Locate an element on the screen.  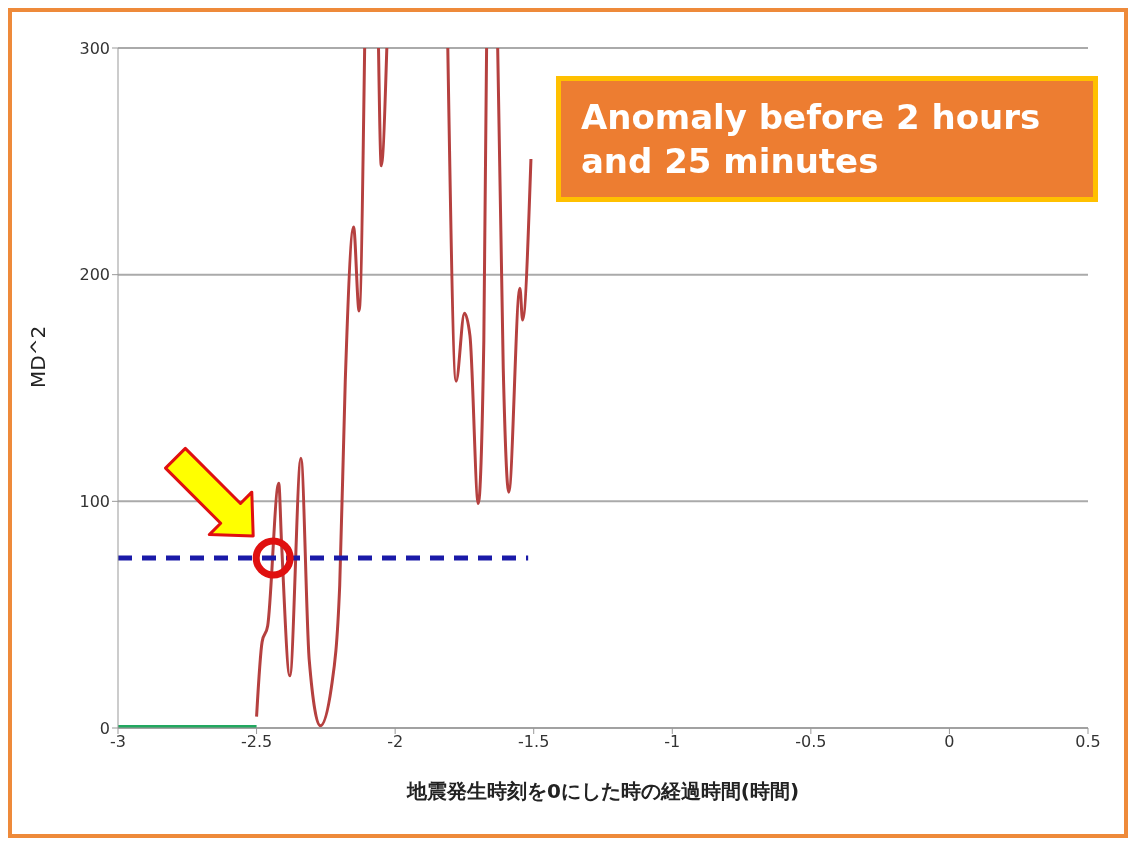
y-tick-label: 200 is located at coordinates (94, 275).